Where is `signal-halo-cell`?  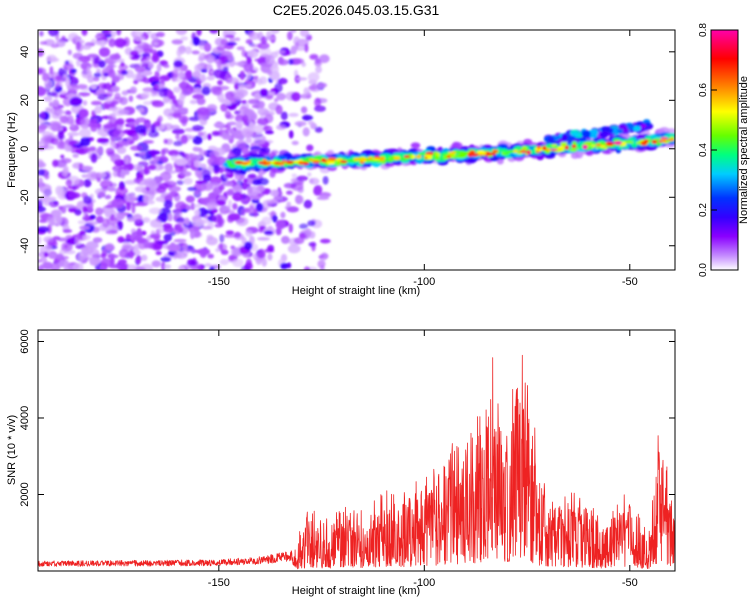
signal-halo-cell is located at coordinates (198, 2).